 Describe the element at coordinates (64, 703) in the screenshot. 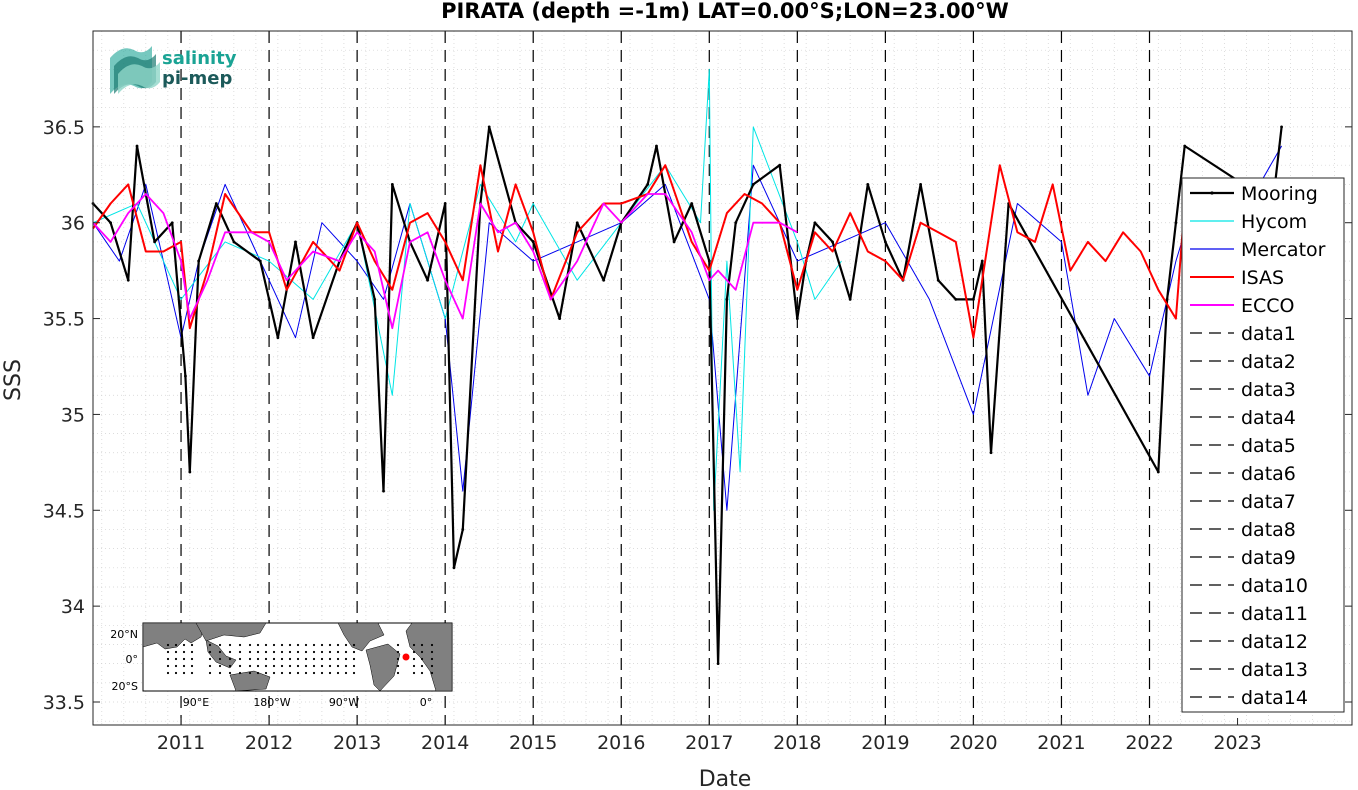

I see `y-tick-label: 33.5` at that location.